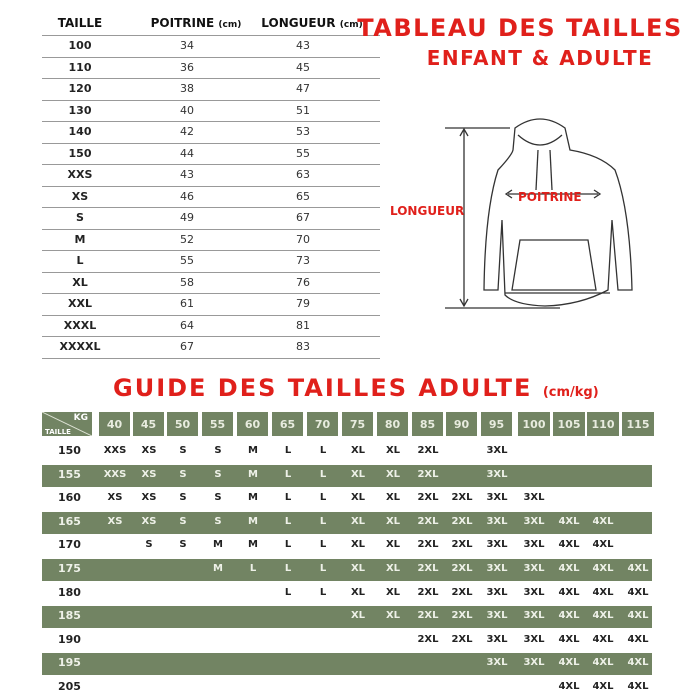 The image size is (700, 700). Describe the element at coordinates (187, 45) in the screenshot. I see `chest-cell: 34` at that location.